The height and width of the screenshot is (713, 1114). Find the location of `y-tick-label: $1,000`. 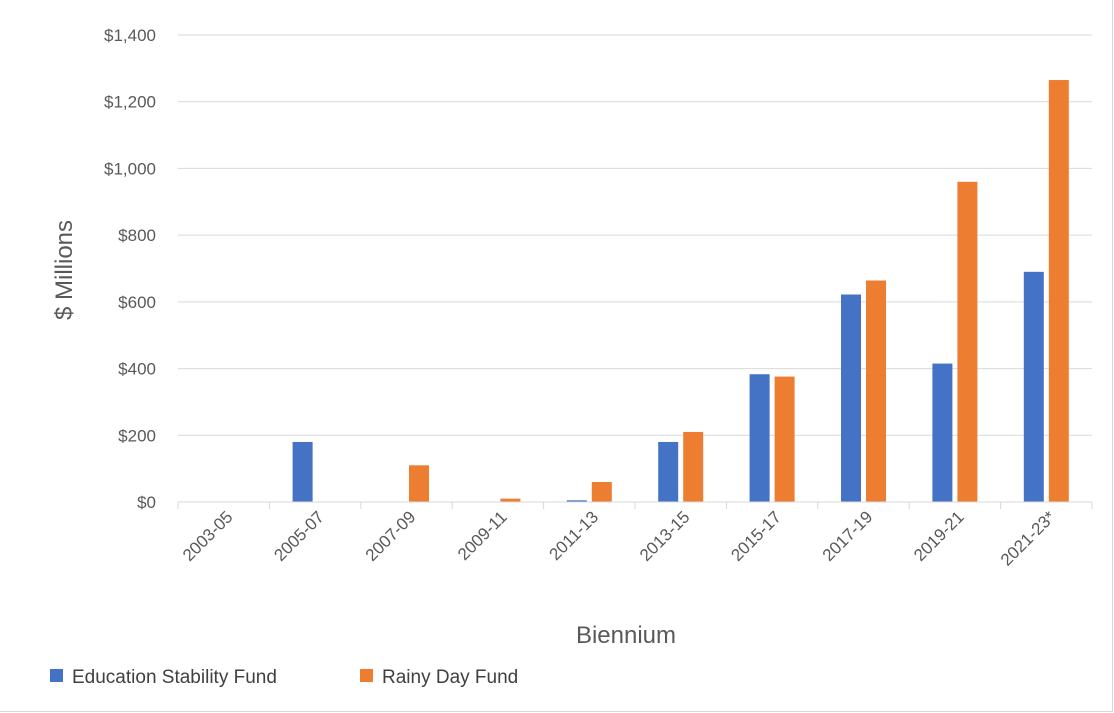

y-tick-label: $1,000 is located at coordinates (130, 168).